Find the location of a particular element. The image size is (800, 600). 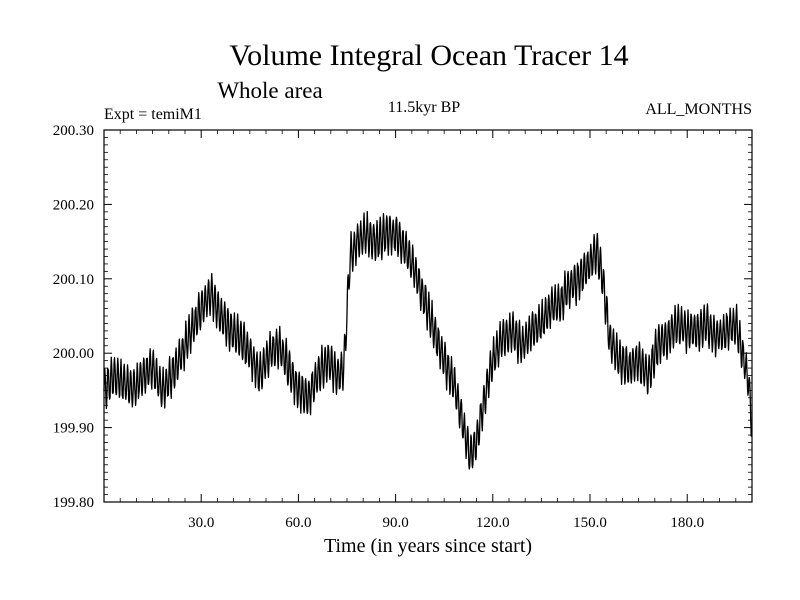

x-tick-label: 30.0 is located at coordinates (201, 523).